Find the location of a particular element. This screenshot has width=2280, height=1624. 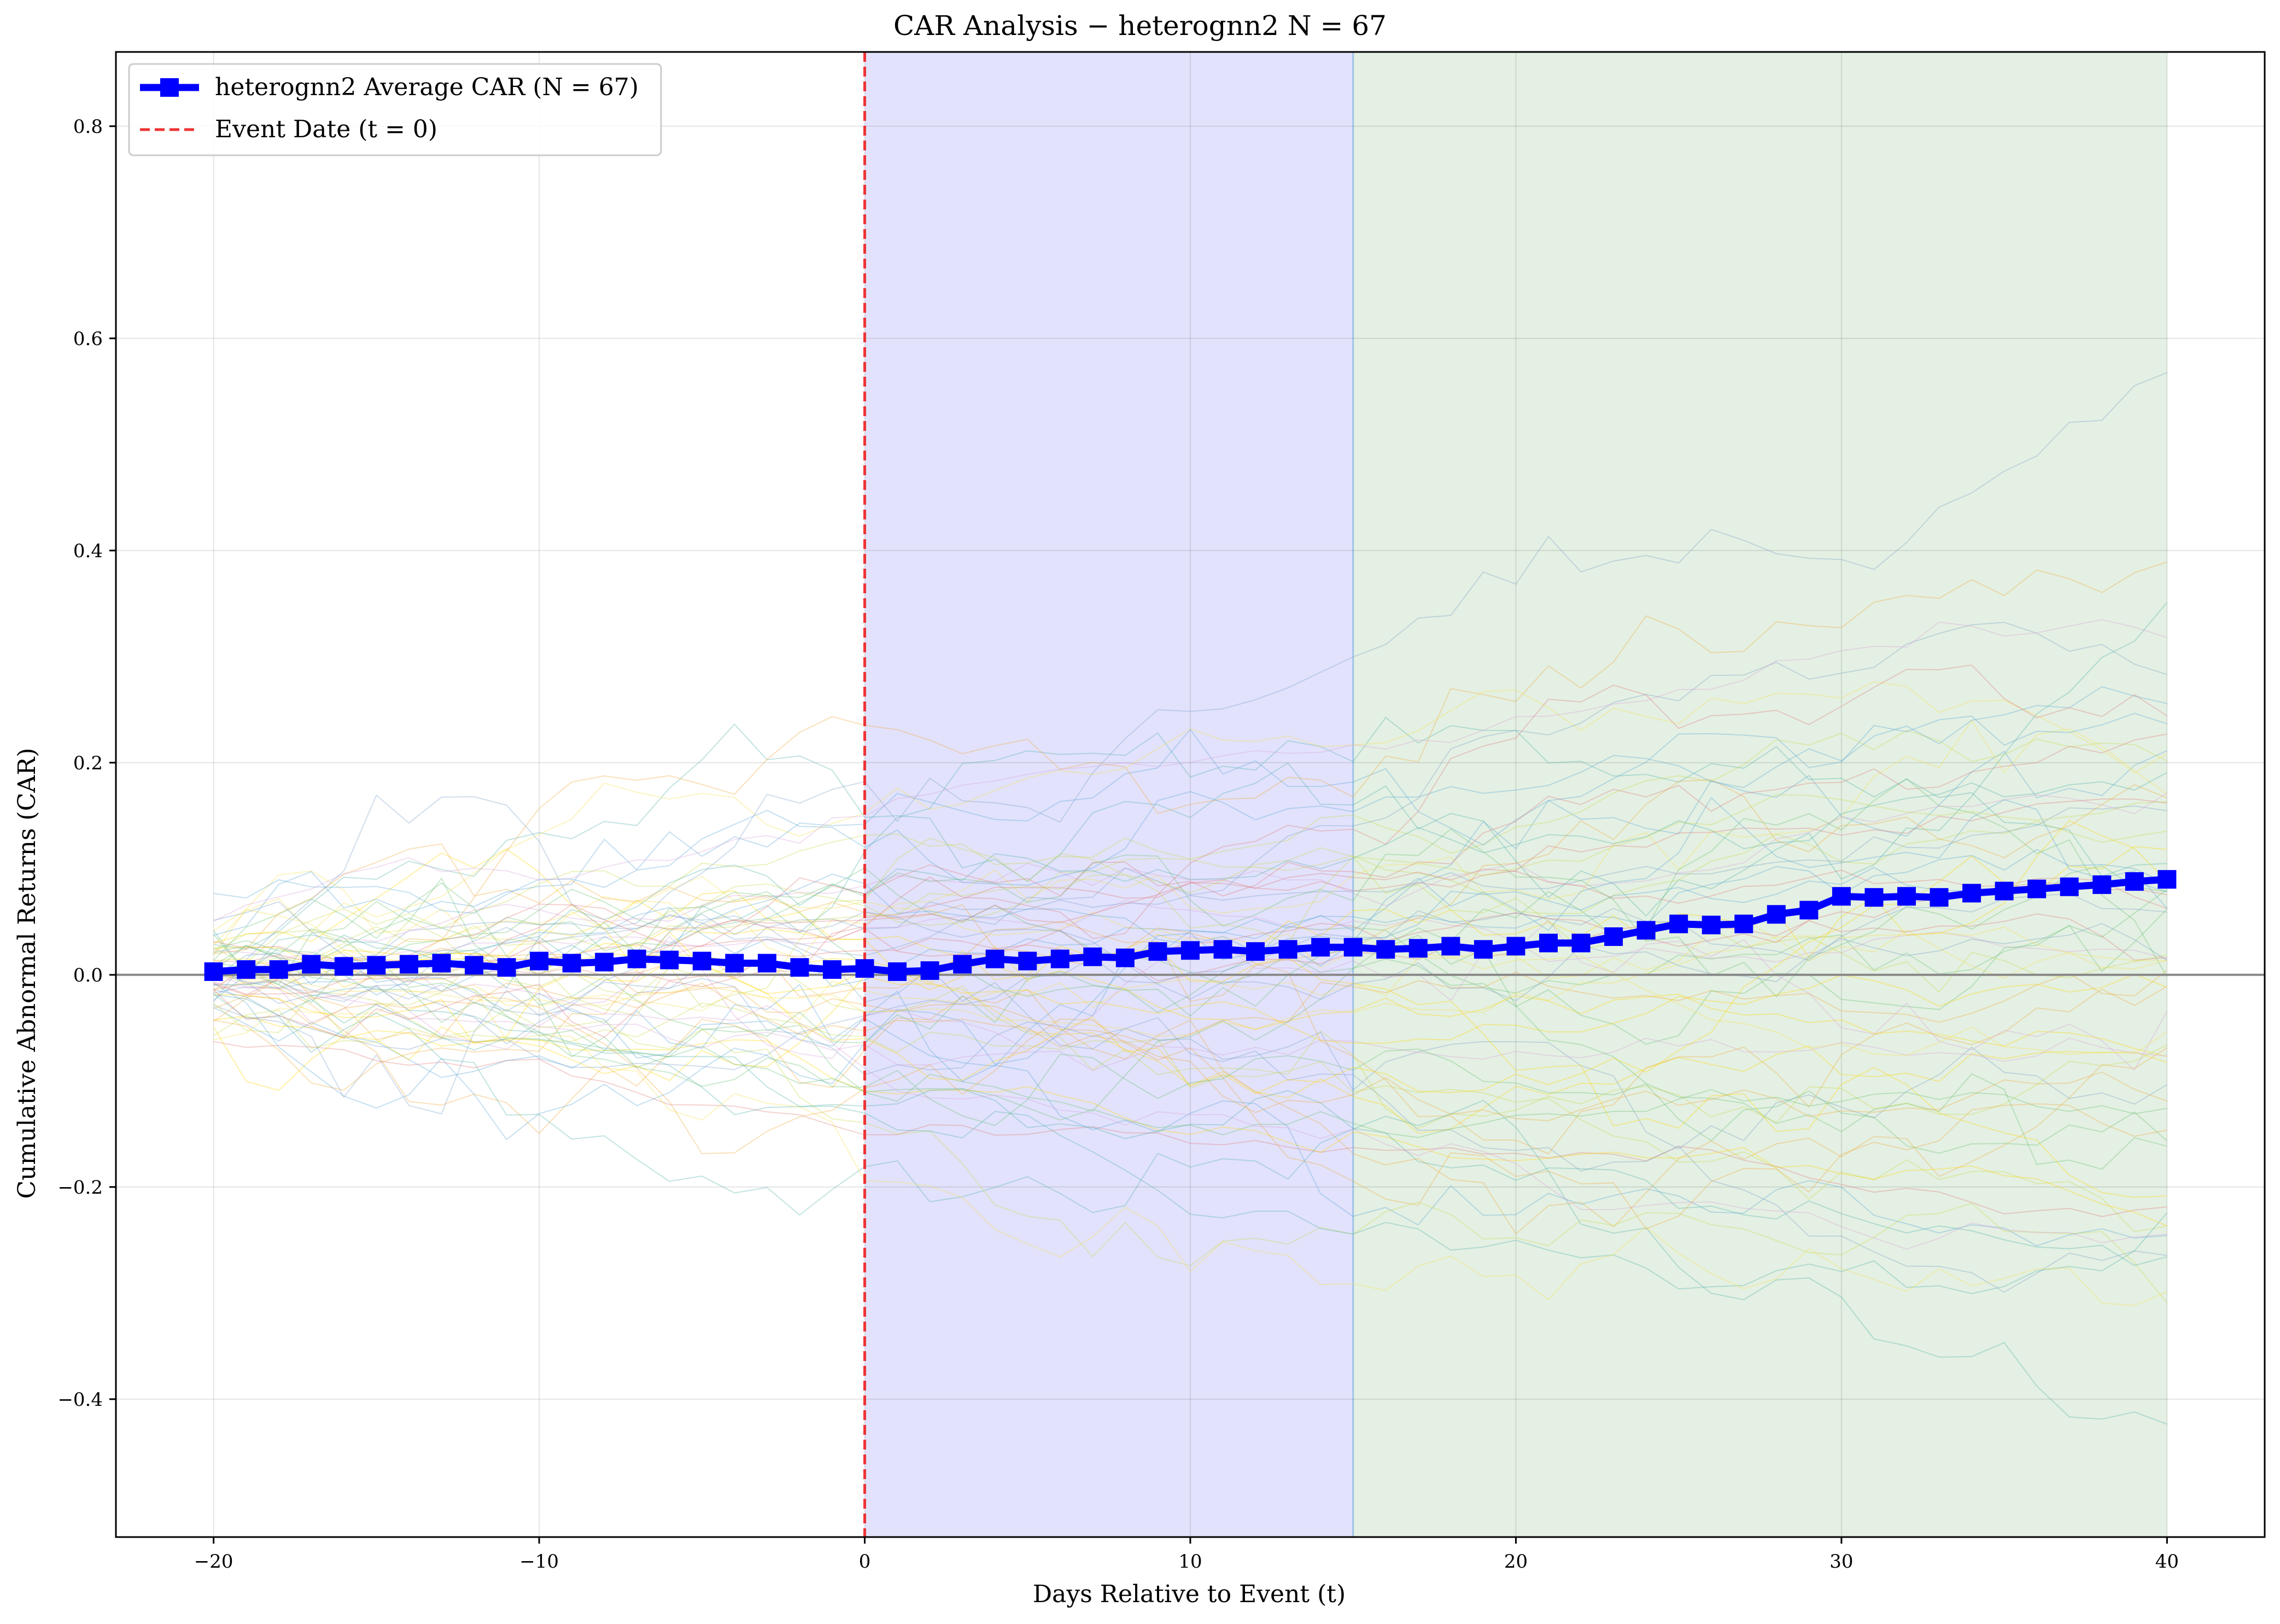

y-tick-label: 0.2 is located at coordinates (88, 763).